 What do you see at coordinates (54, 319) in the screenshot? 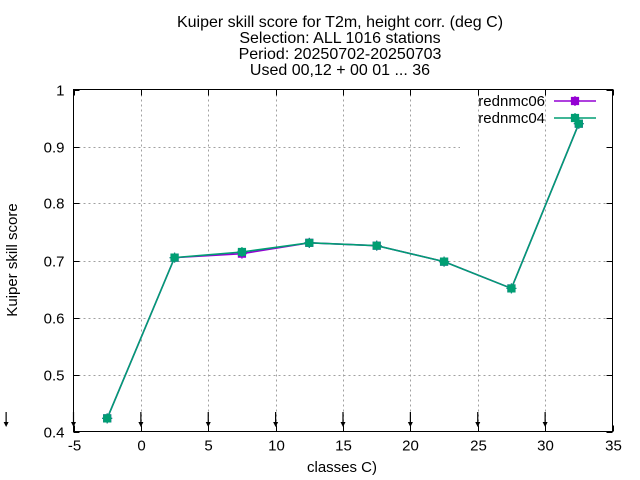
I see `y-tick-label: 0.6` at bounding box center [54, 319].